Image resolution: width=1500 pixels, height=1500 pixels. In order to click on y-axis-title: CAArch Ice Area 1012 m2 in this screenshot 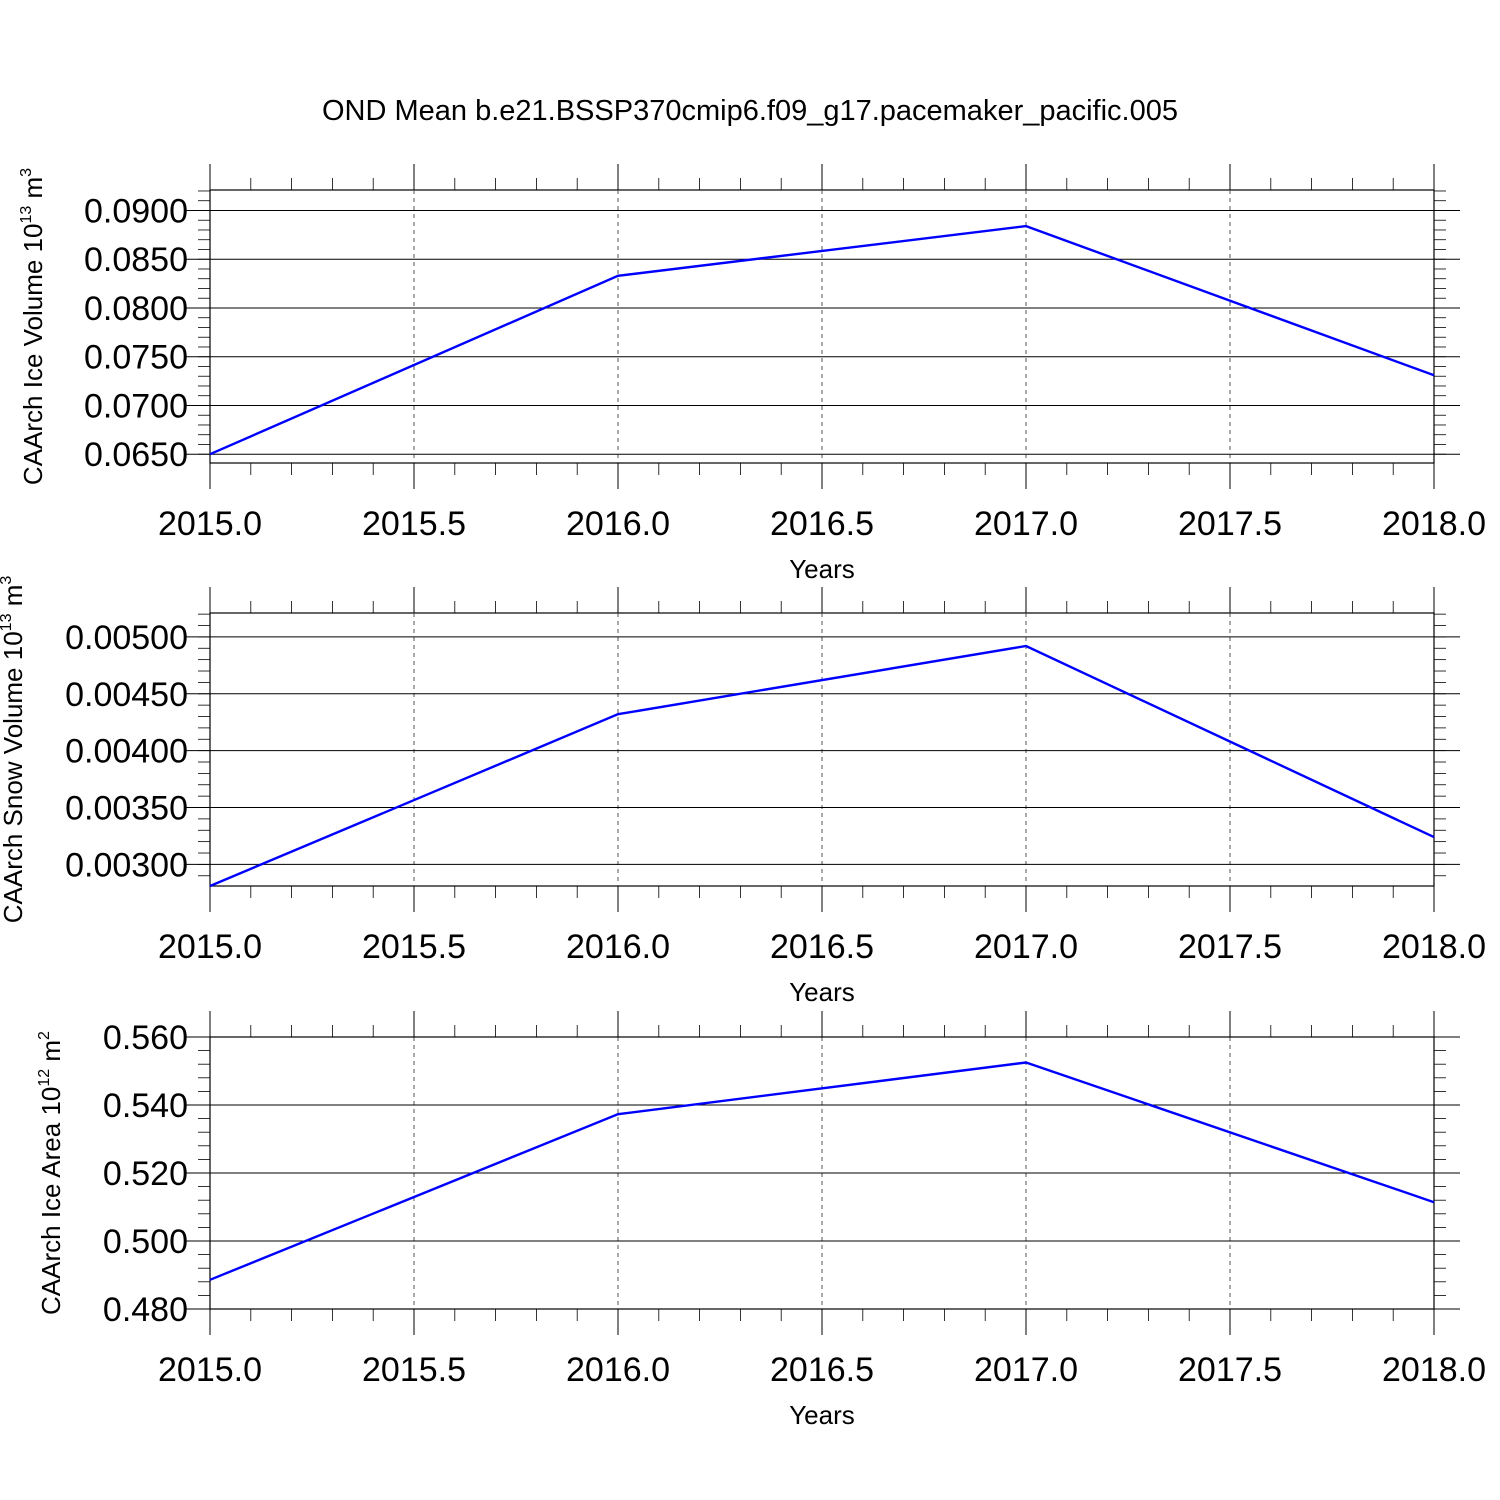, I will do `click(51, 1173)`.